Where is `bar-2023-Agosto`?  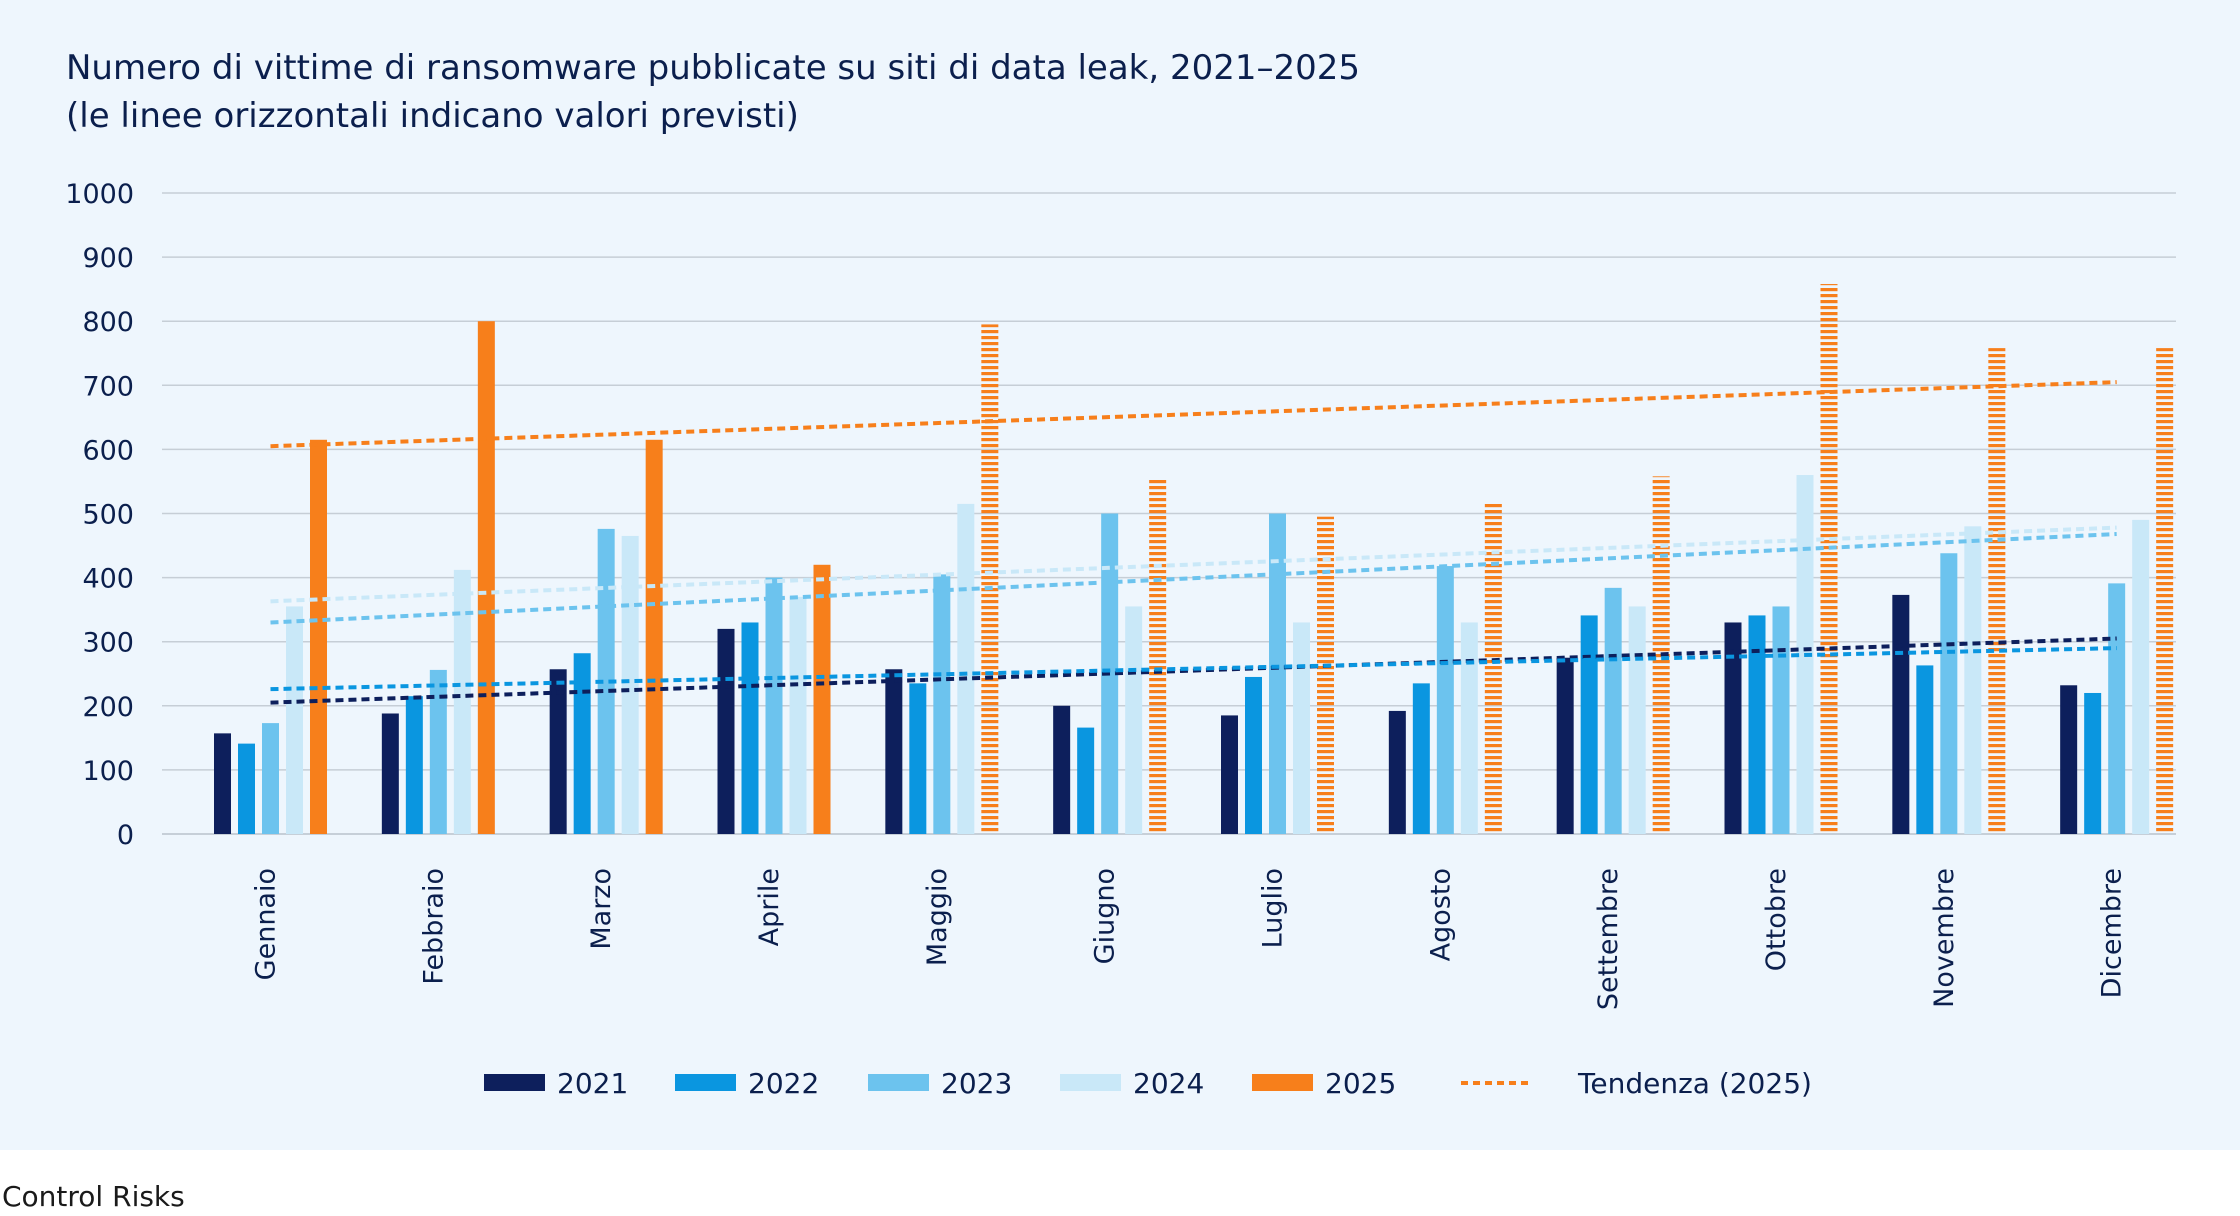 bar-2023-Agosto is located at coordinates (1445, 700).